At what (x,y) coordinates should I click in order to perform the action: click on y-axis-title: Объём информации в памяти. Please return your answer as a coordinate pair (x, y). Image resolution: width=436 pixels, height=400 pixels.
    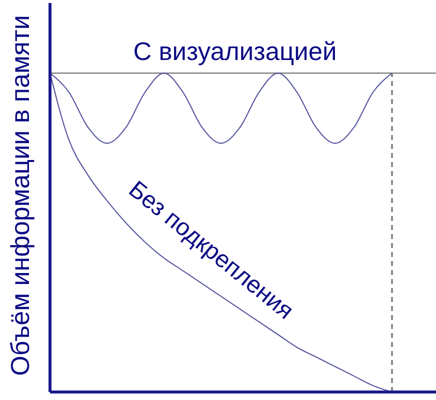
    Looking at the image, I should click on (20, 195).